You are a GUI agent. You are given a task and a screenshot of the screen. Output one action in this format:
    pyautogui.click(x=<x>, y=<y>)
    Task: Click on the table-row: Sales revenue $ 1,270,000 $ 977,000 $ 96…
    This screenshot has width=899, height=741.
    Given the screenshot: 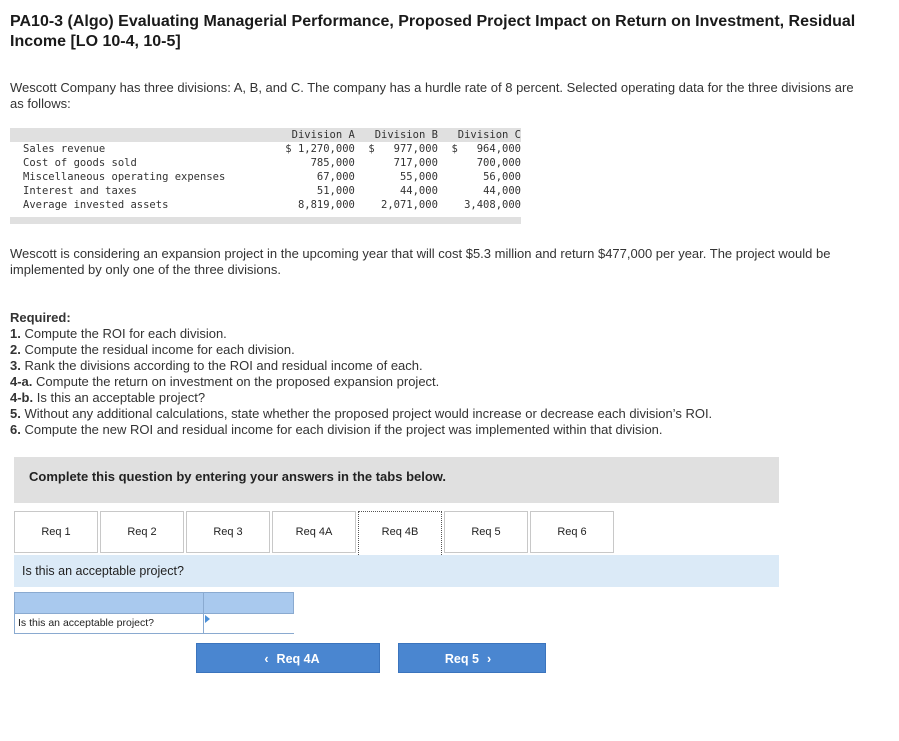 What is the action you would take?
    pyautogui.click(x=265, y=149)
    